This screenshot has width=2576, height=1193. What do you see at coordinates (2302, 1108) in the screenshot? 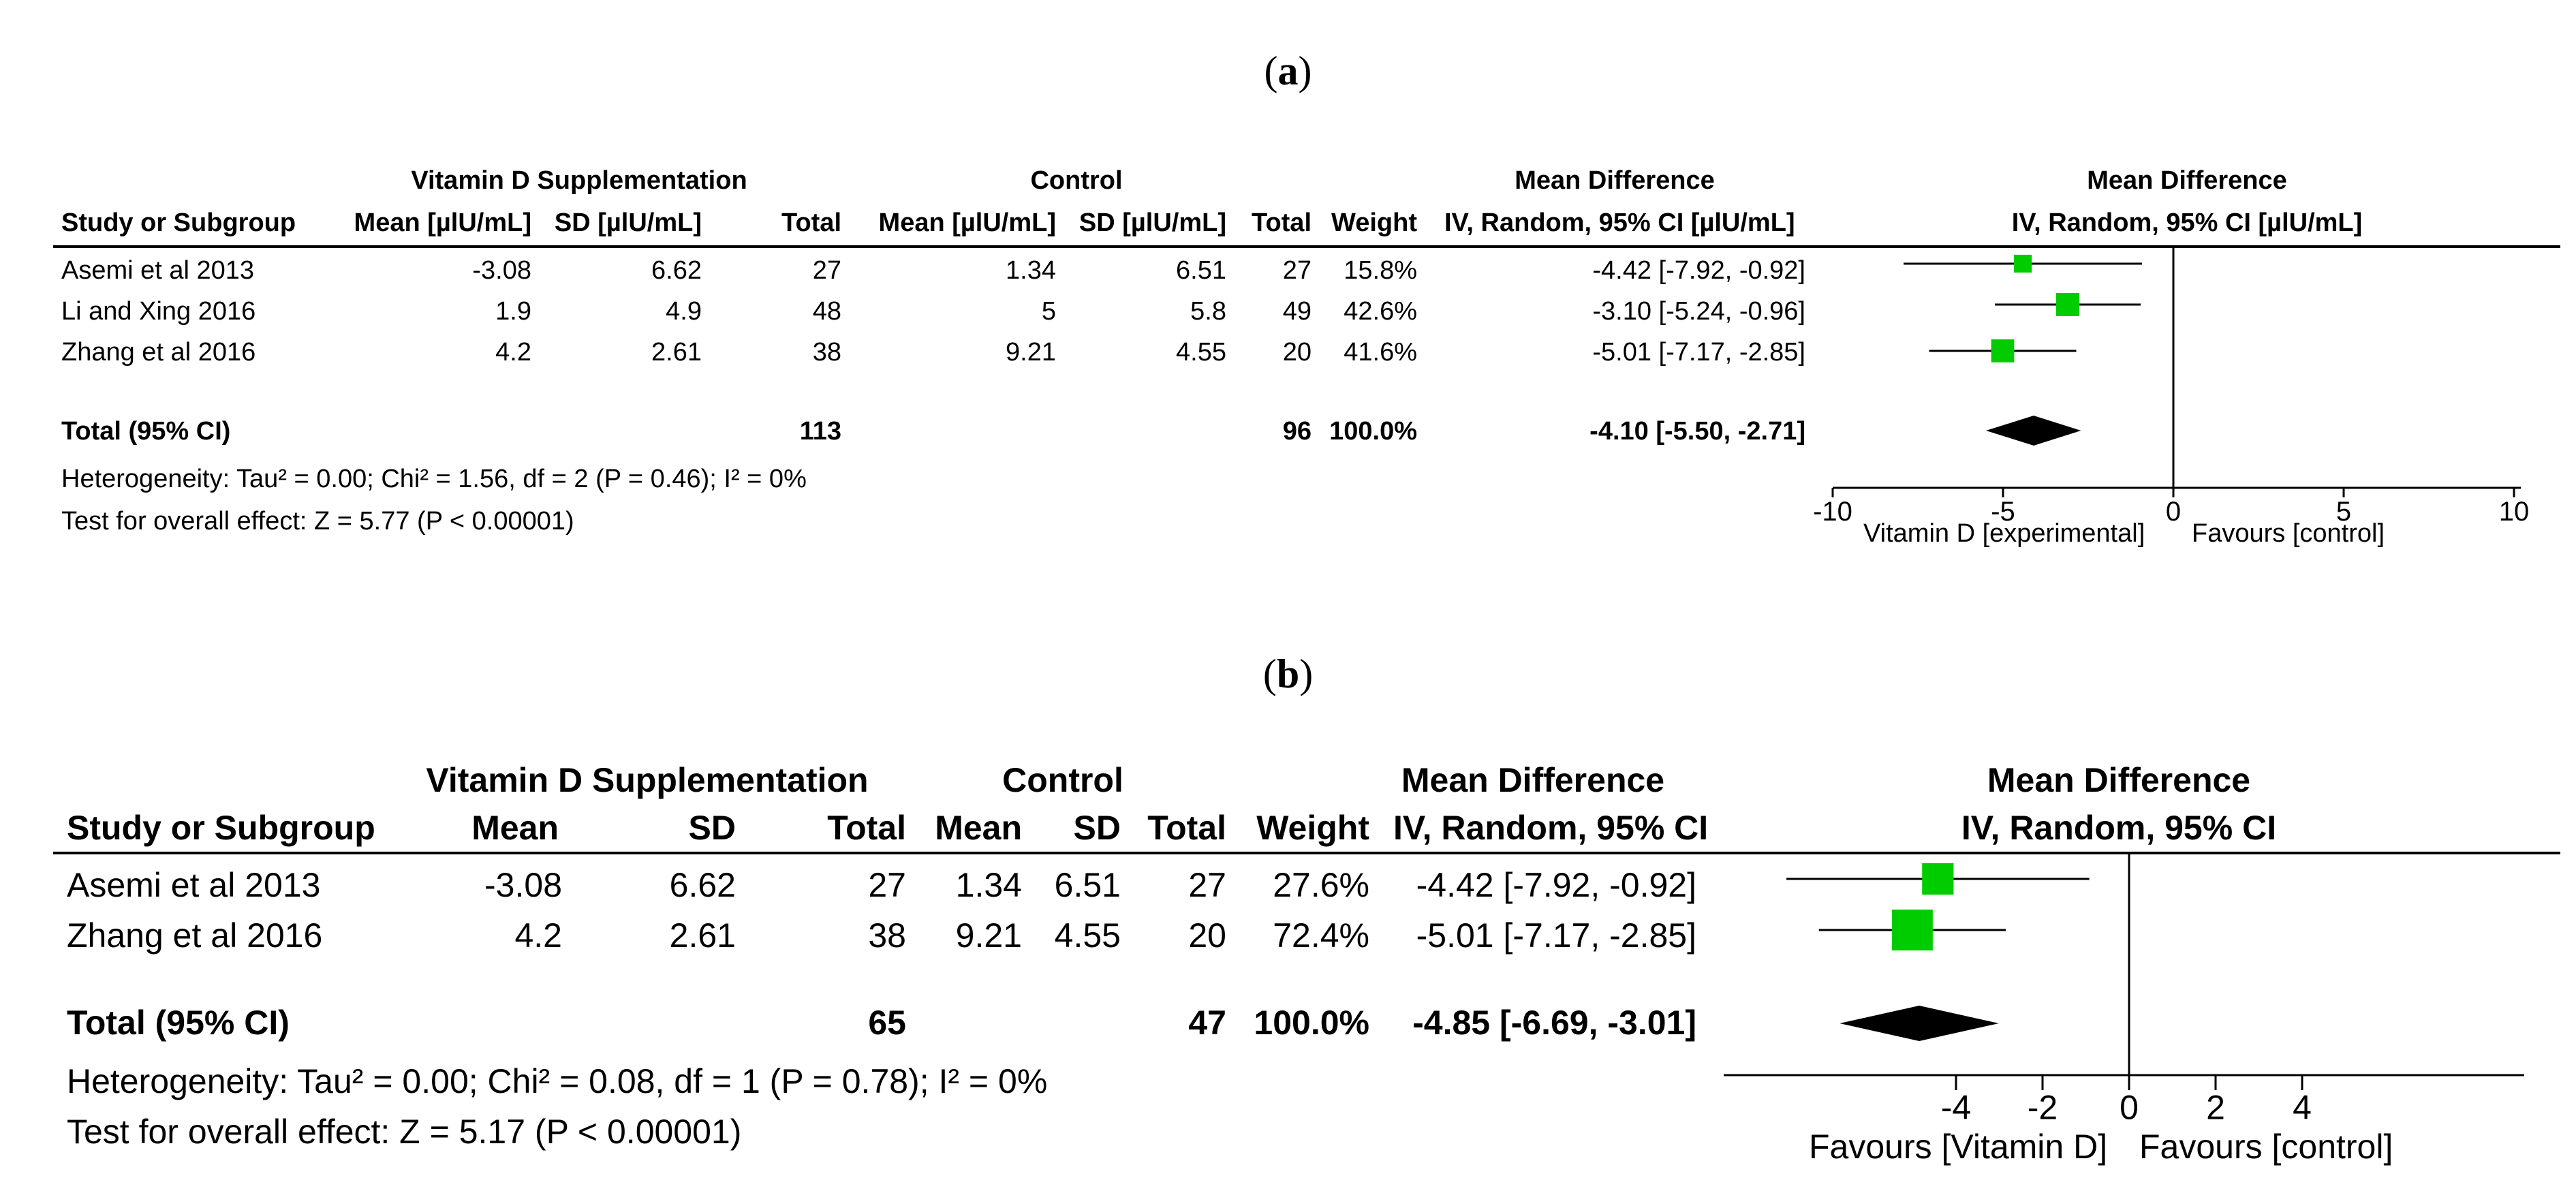
I see `x-tick-label: 4` at bounding box center [2302, 1108].